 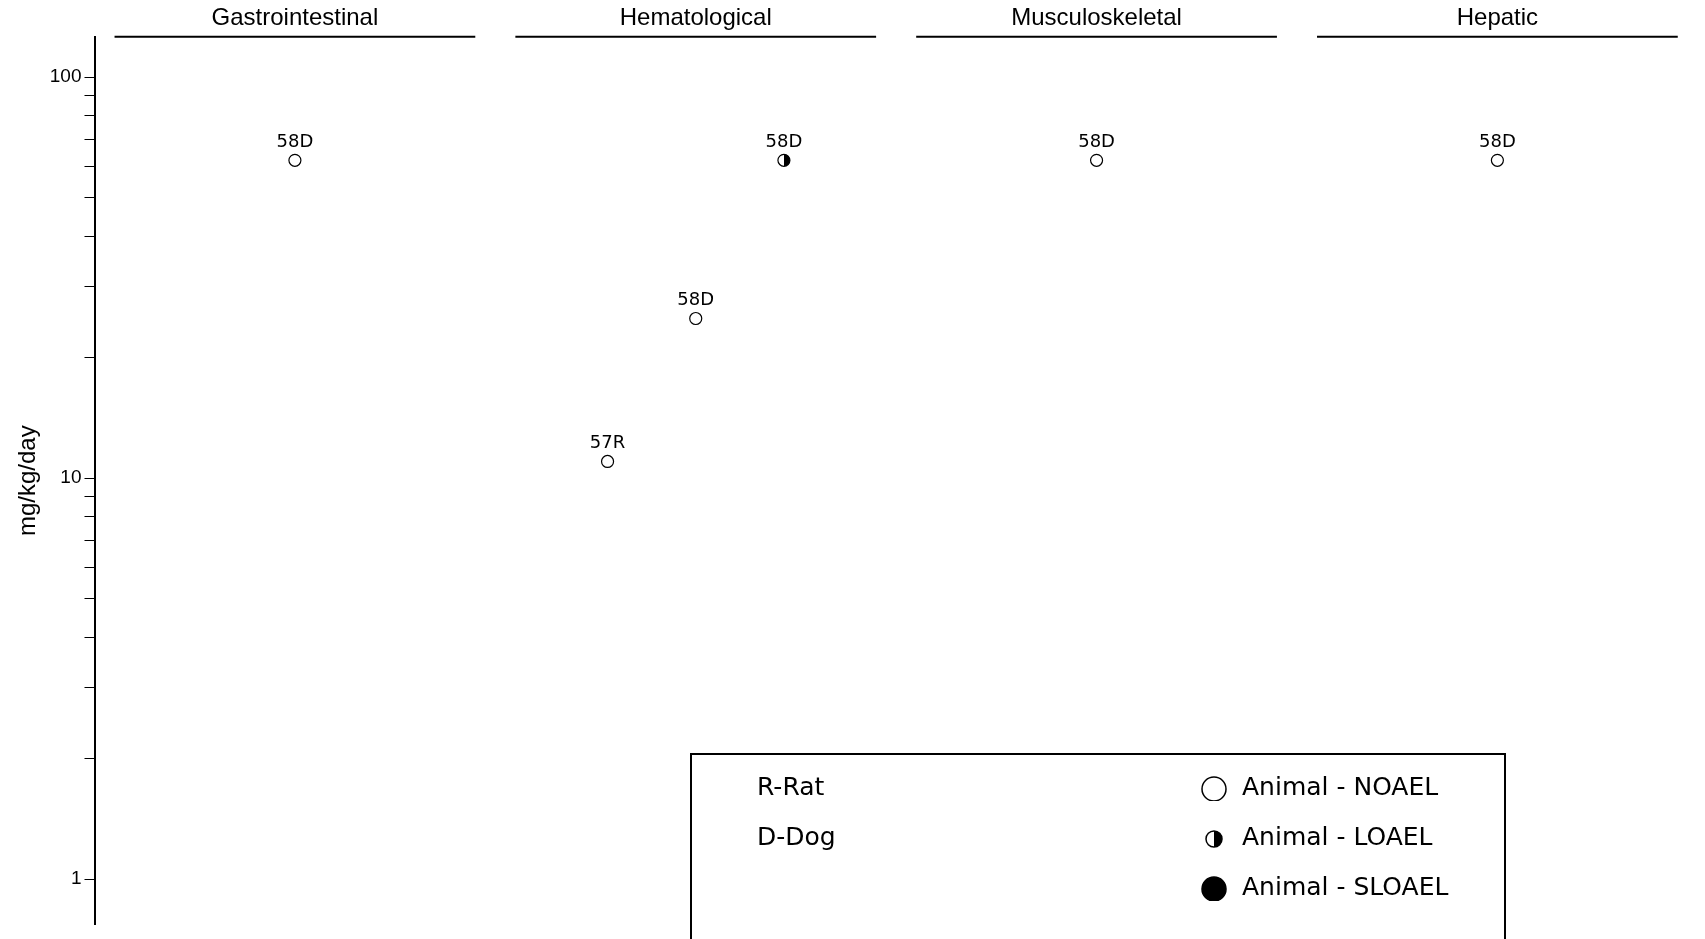 What do you see at coordinates (1096, 17) in the screenshot?
I see `x-tick-label: Musculoskeletal` at bounding box center [1096, 17].